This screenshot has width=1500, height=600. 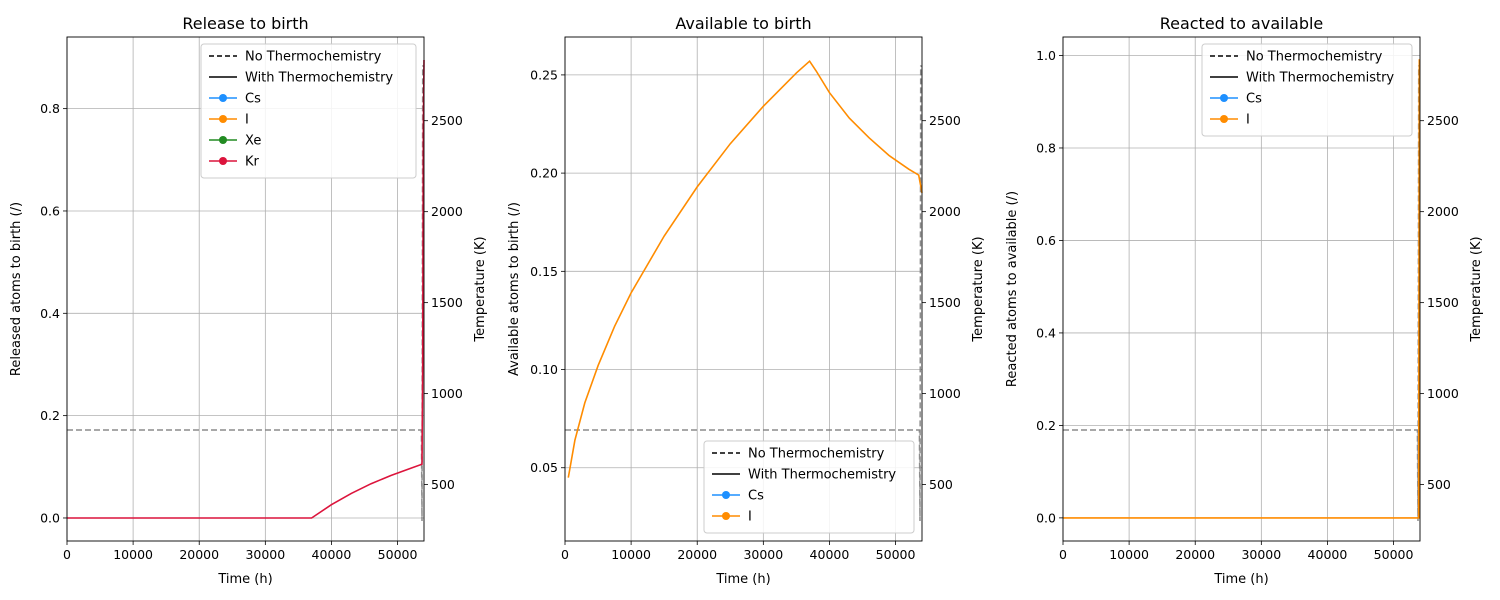 What do you see at coordinates (1046, 55) in the screenshot?
I see `y-tick-label: 1.0` at bounding box center [1046, 55].